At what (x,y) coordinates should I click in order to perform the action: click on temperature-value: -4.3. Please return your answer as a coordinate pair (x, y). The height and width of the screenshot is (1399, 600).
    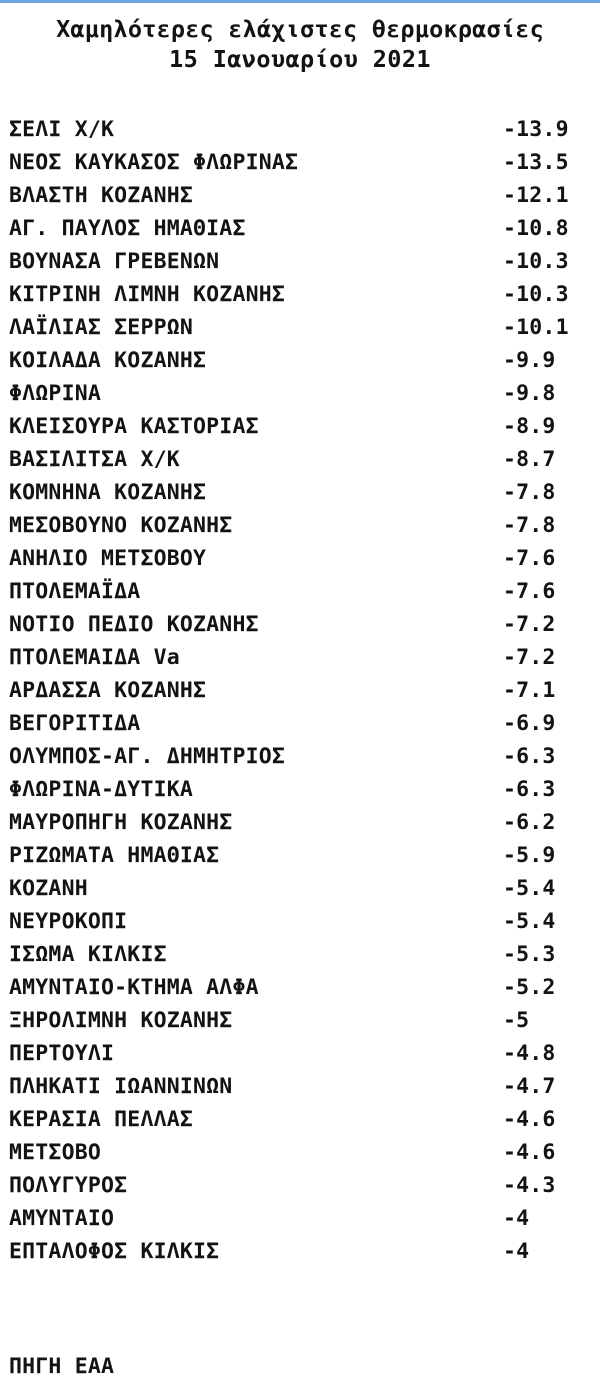
    Looking at the image, I should click on (529, 1185).